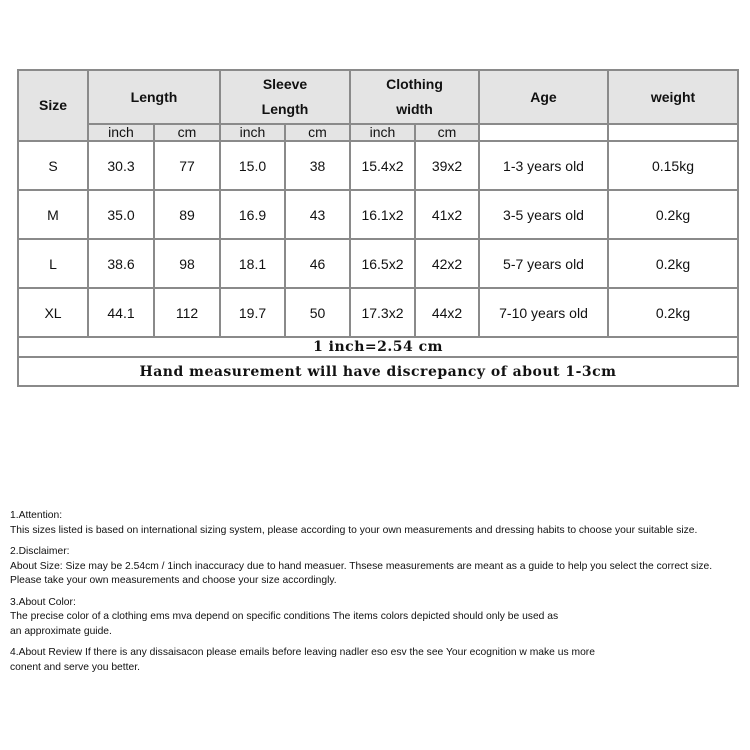 The height and width of the screenshot is (750, 750). I want to click on header-length: Length, so click(154, 97).